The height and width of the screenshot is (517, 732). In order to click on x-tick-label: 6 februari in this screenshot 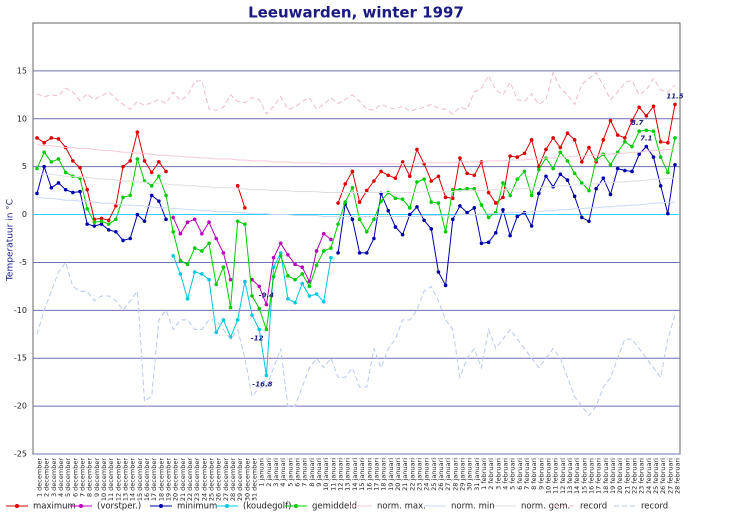, I will do `click(520, 474)`.